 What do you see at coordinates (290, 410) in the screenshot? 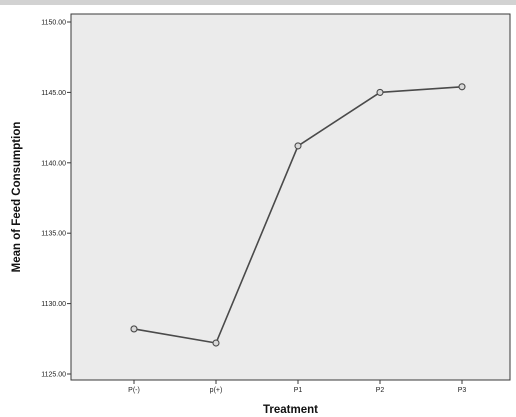
I see `x-axis-title: Treatment` at bounding box center [290, 410].